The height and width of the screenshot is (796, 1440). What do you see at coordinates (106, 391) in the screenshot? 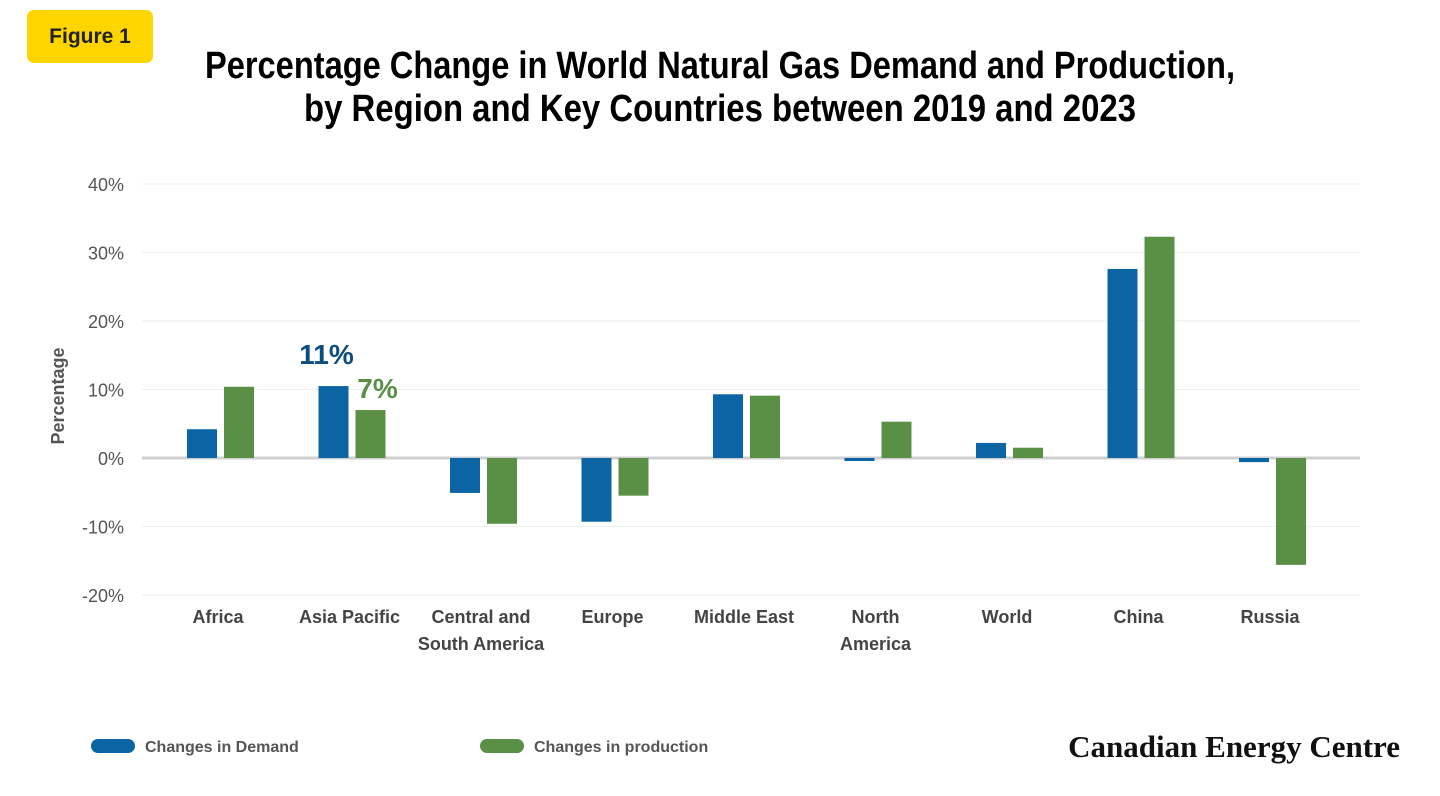
I see `y-tick-label: 10%` at bounding box center [106, 391].